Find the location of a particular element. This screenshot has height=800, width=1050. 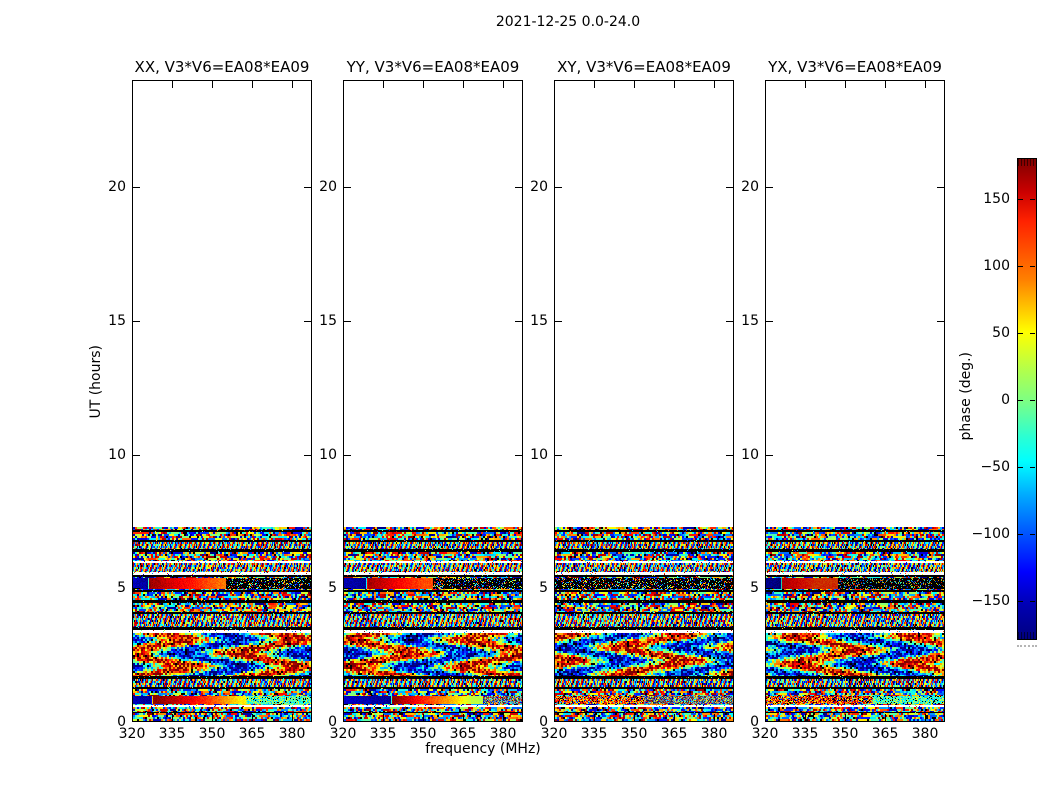

figure-title: 2021-12-25 0.0-24.0 is located at coordinates (568, 22).